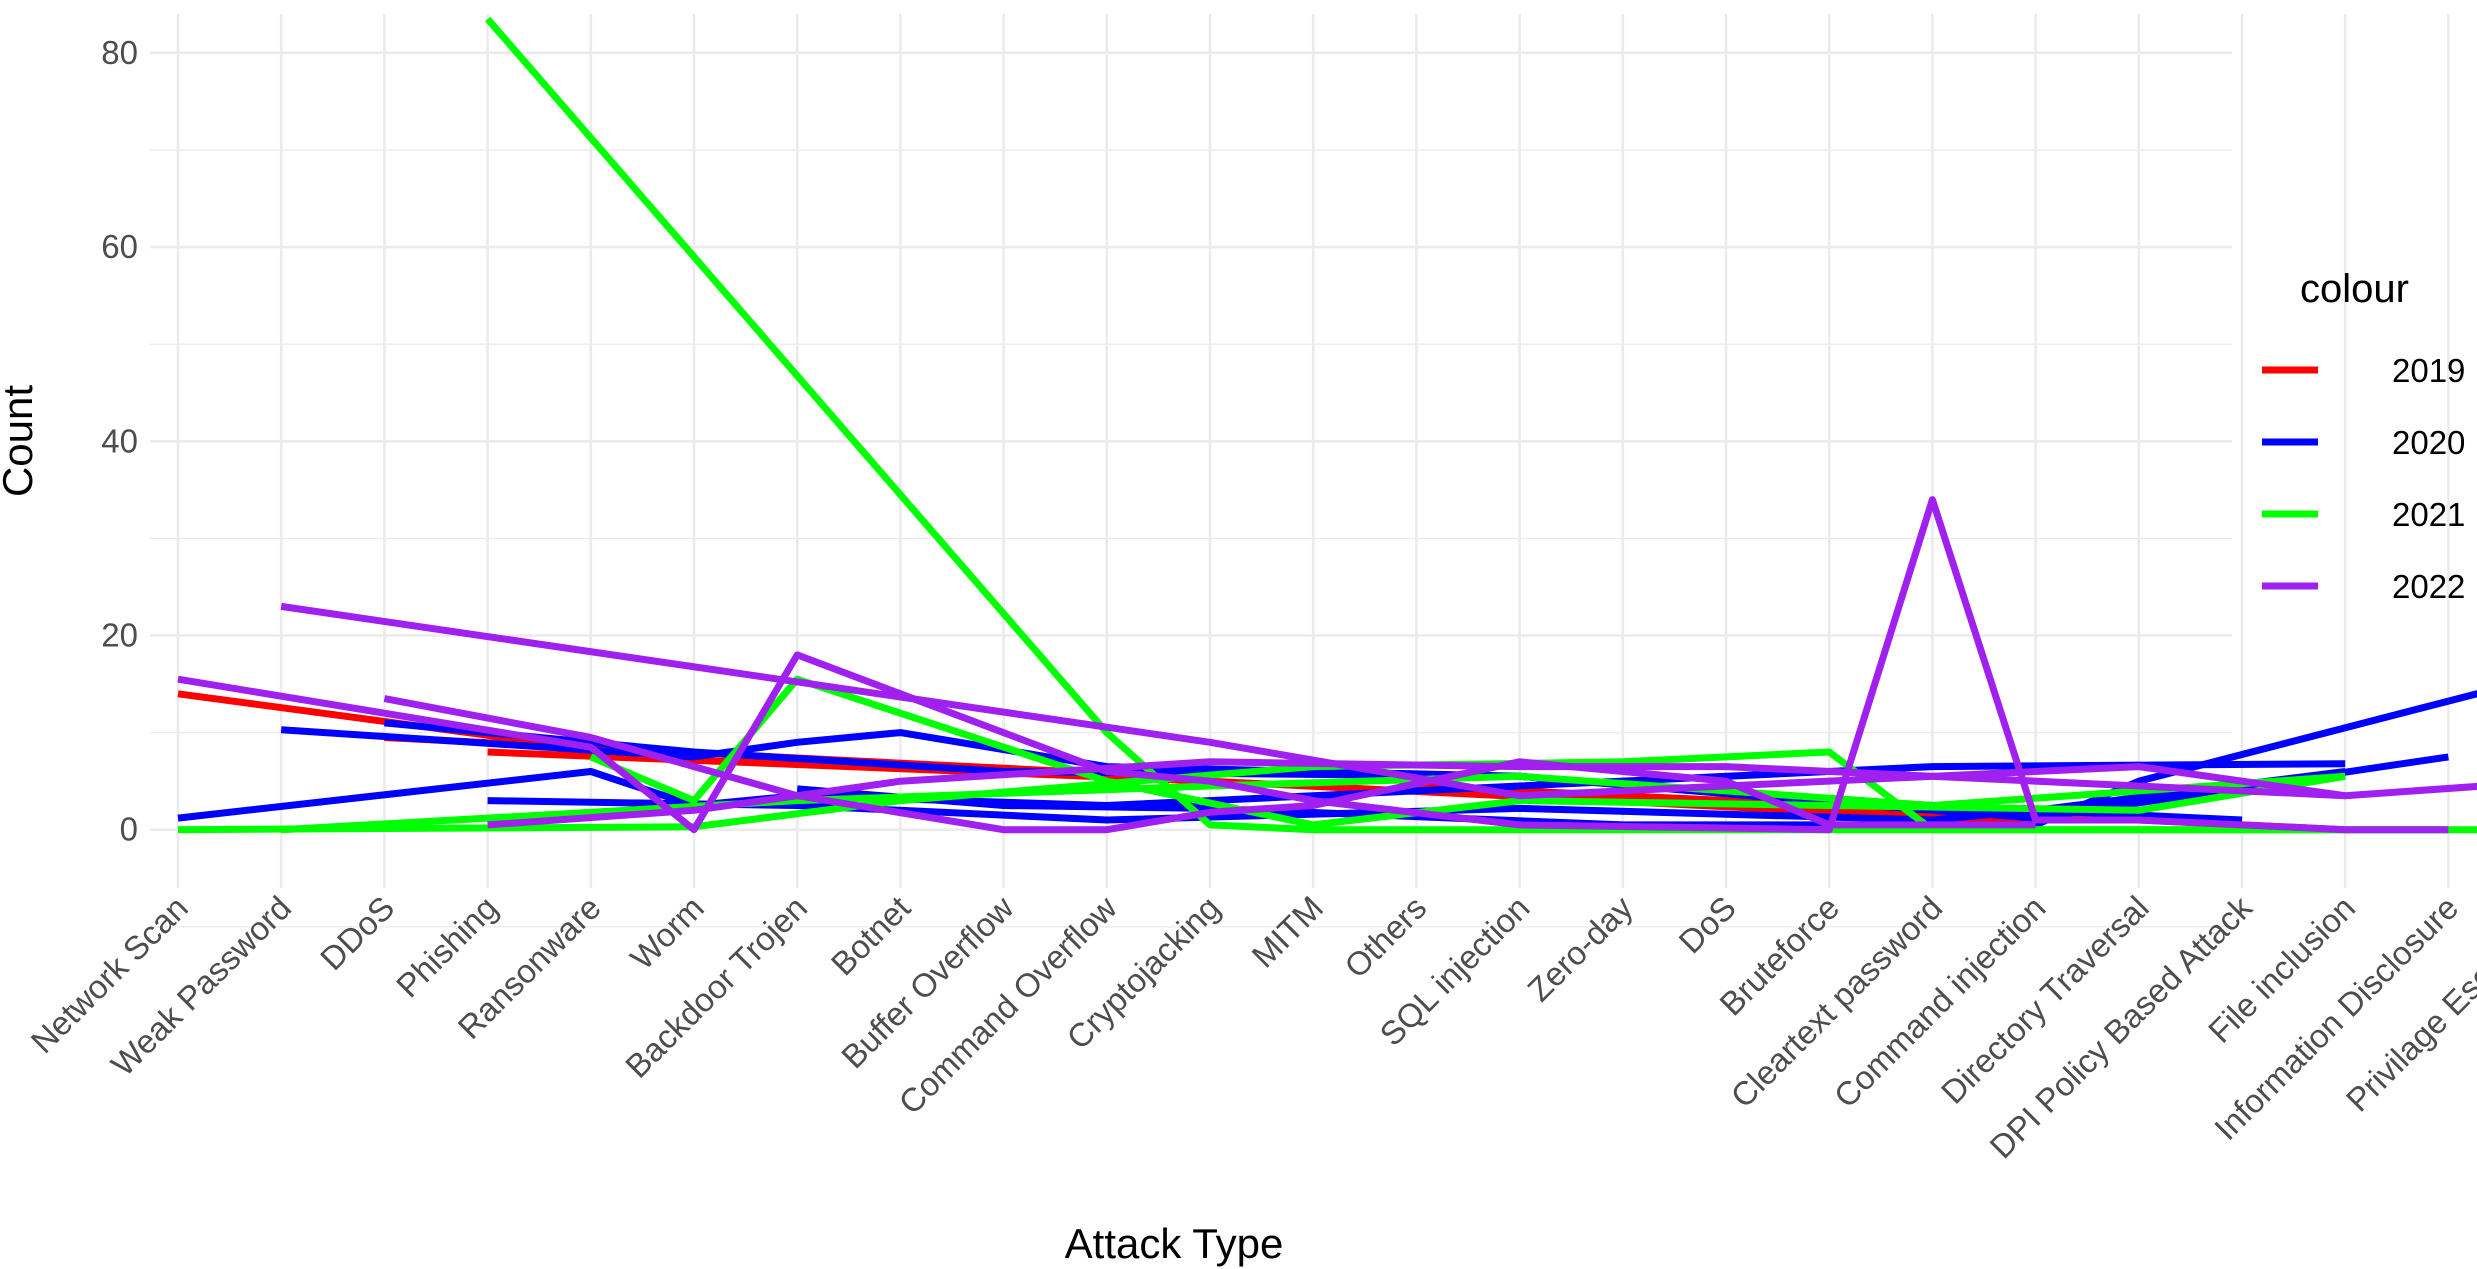  Describe the element at coordinates (119, 635) in the screenshot. I see `y-tick-label: 20` at that location.